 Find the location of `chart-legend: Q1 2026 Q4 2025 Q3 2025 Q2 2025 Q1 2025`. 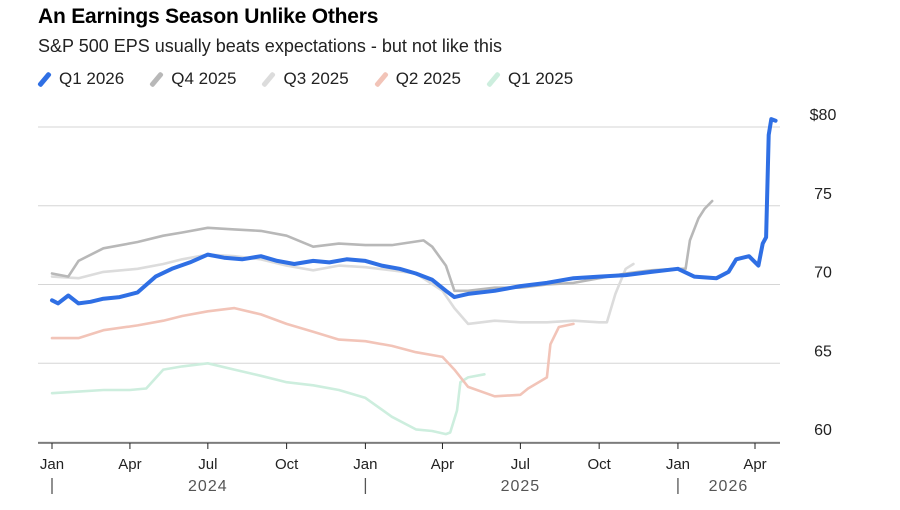

chart-legend: Q1 2026 Q4 2025 Q3 2025 Q2 2025 Q1 2025 is located at coordinates (318, 79).